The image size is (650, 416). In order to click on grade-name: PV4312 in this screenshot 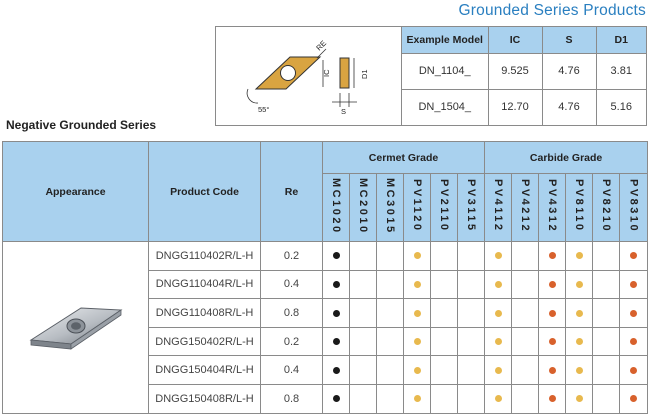, I will do `click(552, 206)`.